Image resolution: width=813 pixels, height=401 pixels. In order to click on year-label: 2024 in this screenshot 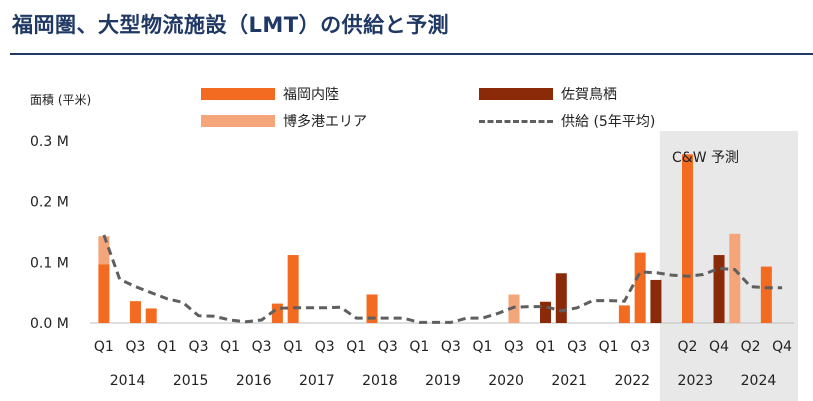, I will do `click(759, 381)`.